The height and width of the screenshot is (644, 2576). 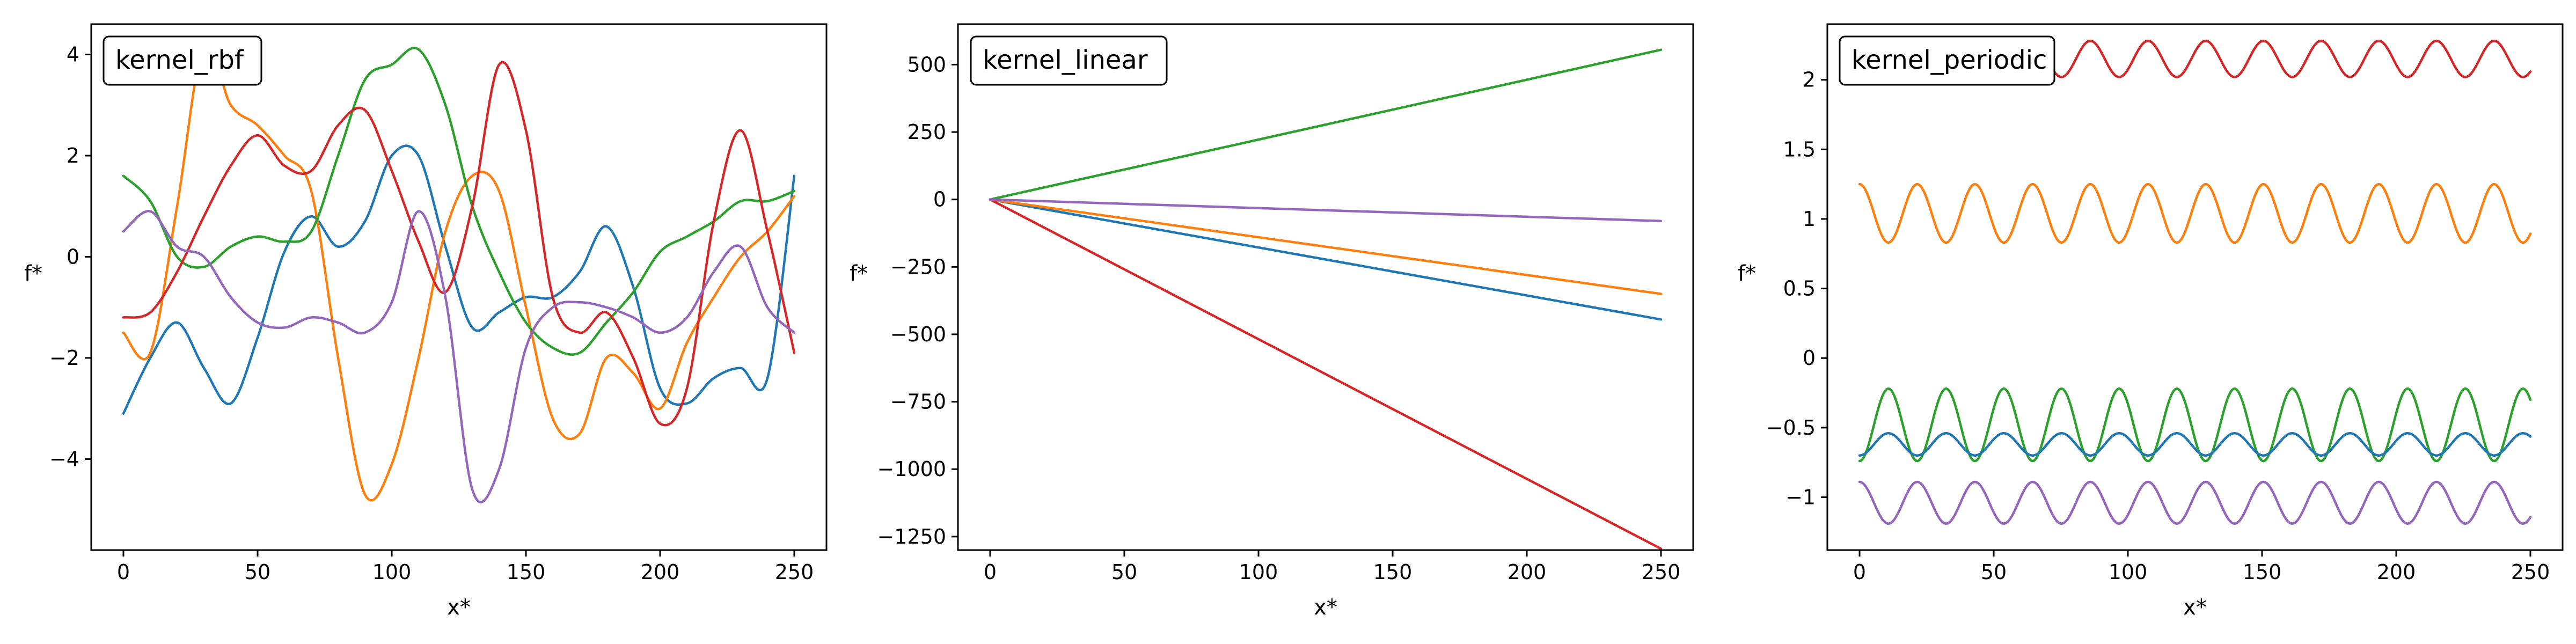 What do you see at coordinates (1791, 428) in the screenshot?
I see `y-tick-label: −0.5` at bounding box center [1791, 428].